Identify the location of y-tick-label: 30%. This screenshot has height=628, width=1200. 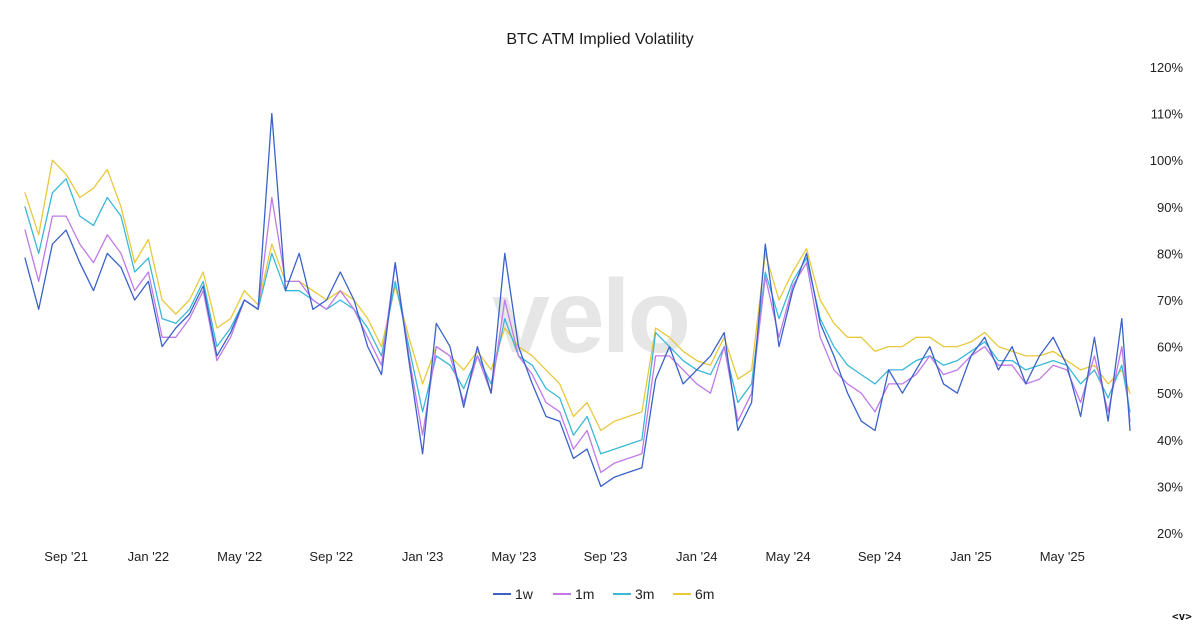
(1170, 486).